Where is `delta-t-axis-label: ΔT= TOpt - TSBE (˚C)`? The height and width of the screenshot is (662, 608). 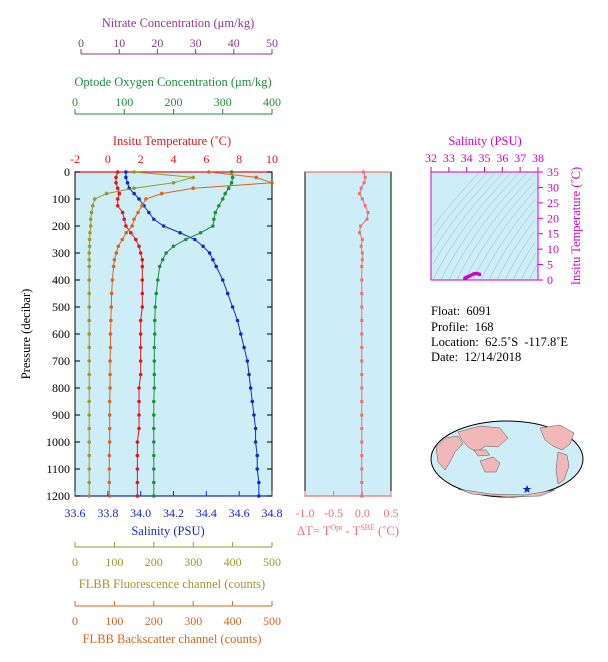 delta-t-axis-label: ΔT= TOpt - TSBE (˚C) is located at coordinates (348, 530).